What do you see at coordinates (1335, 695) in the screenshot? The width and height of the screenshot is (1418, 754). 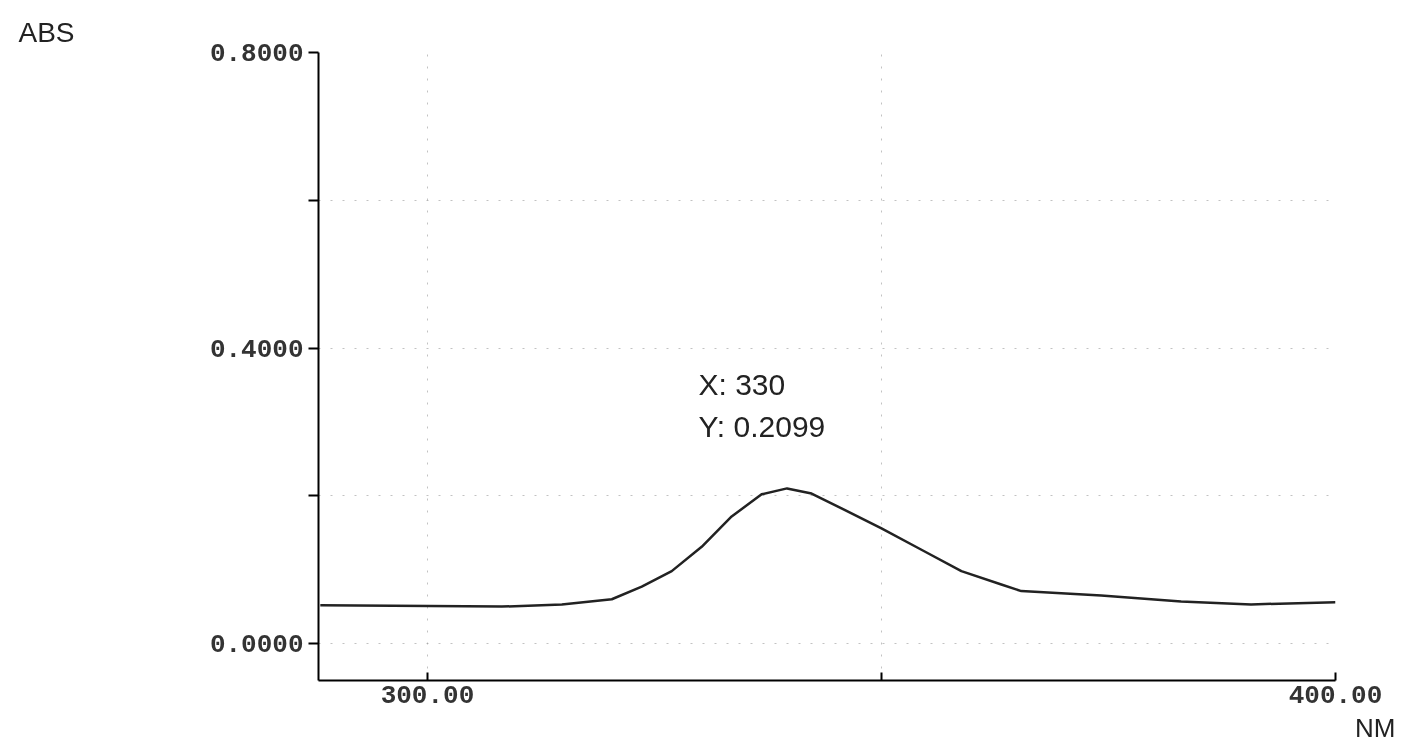 I see `x-tick-label: 400.00` at bounding box center [1335, 695].